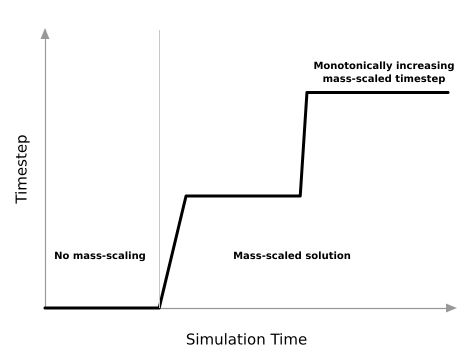  Describe the element at coordinates (100, 256) in the screenshot. I see `annotation: No mass-scaling` at that location.